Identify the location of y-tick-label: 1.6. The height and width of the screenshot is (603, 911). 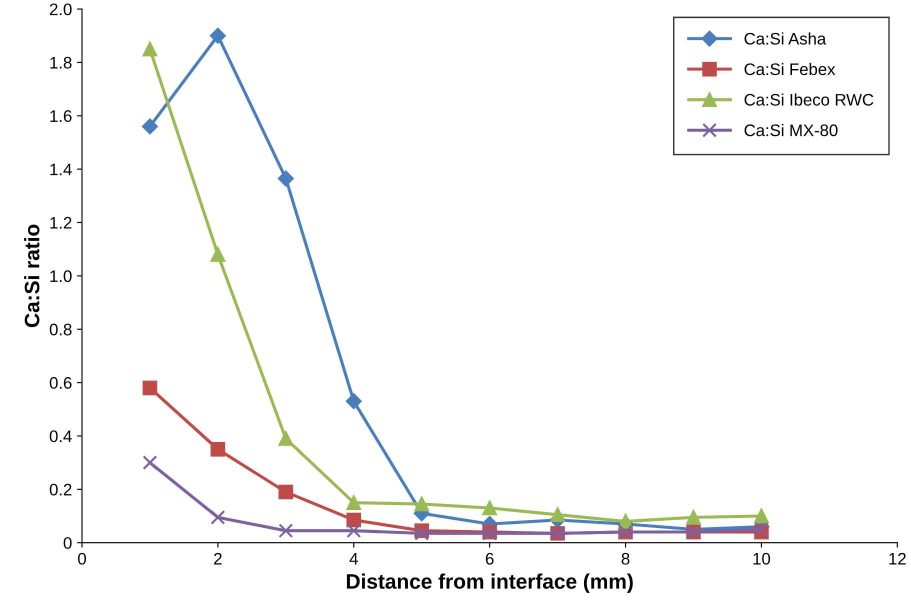
(61, 116).